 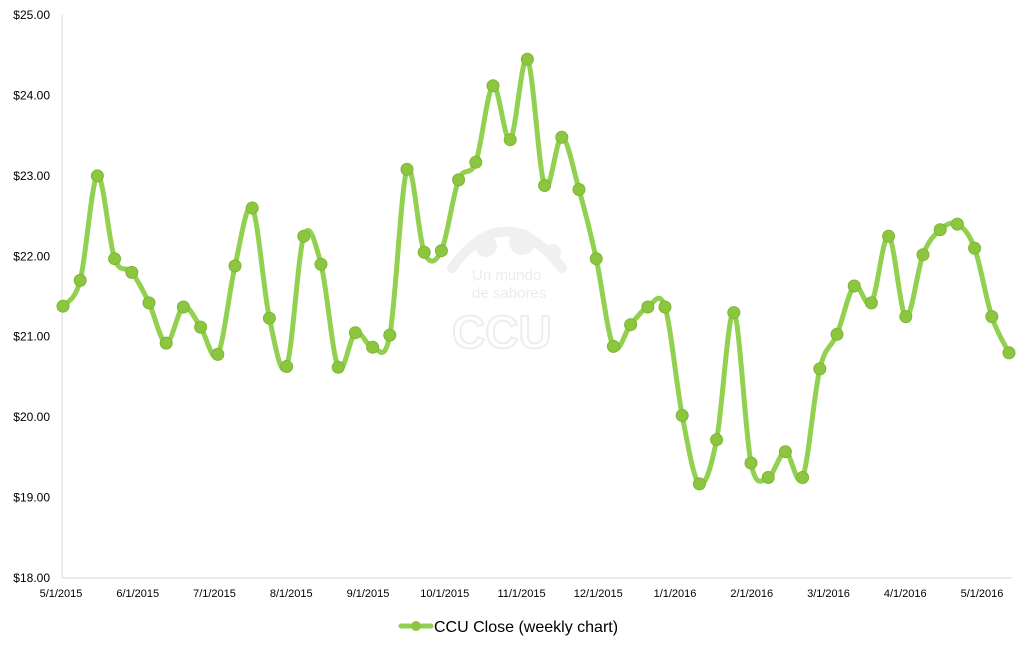 I want to click on x-tick-label: 11/1/2015, so click(x=521, y=594).